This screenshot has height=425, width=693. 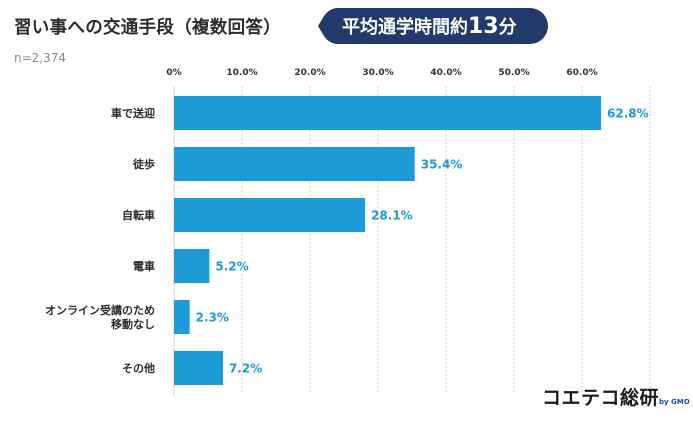 I want to click on tick-label: 20.0%, so click(x=309, y=73).